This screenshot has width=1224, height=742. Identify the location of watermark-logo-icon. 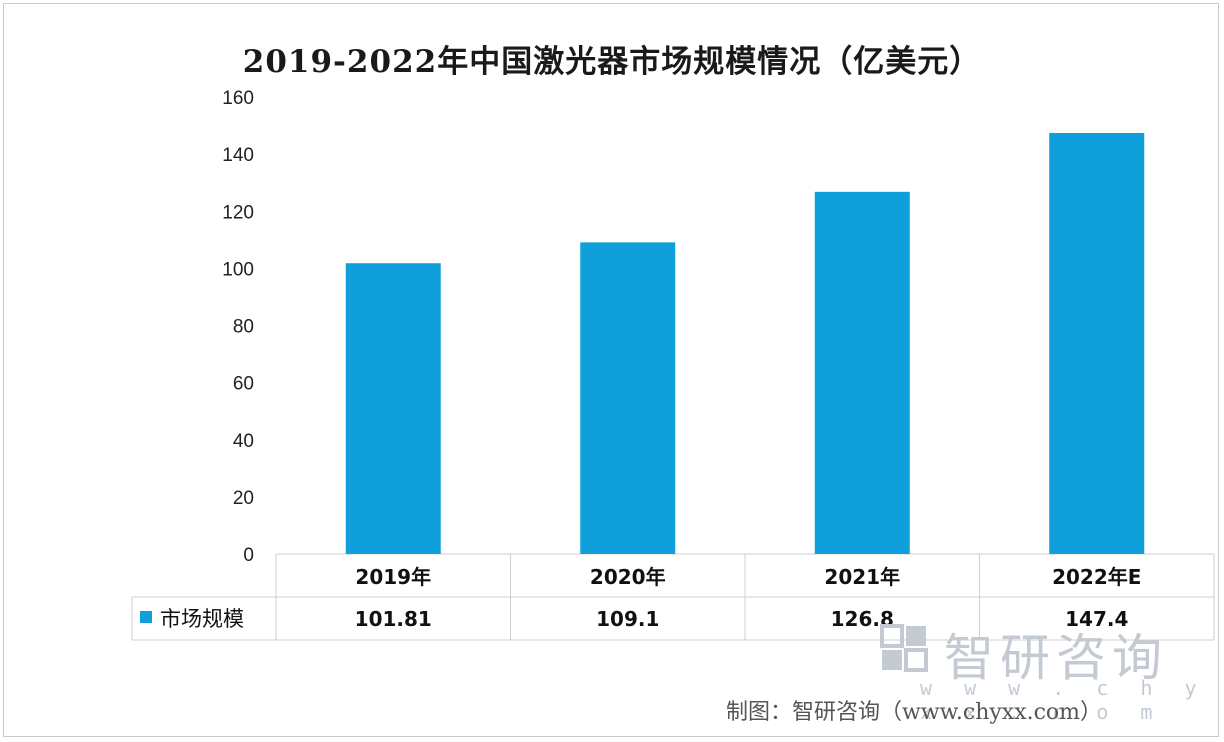
(904, 648).